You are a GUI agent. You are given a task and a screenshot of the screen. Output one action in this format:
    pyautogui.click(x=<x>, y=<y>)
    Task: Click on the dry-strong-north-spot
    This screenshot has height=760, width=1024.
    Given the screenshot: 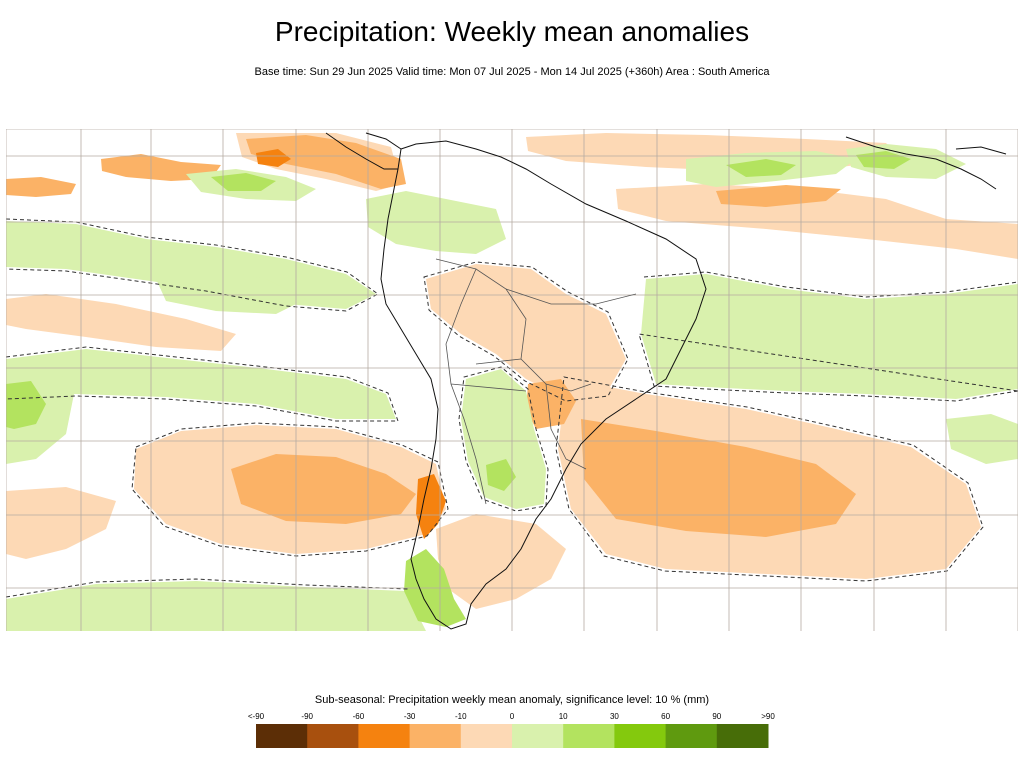 What is the action you would take?
    pyautogui.click(x=273, y=158)
    